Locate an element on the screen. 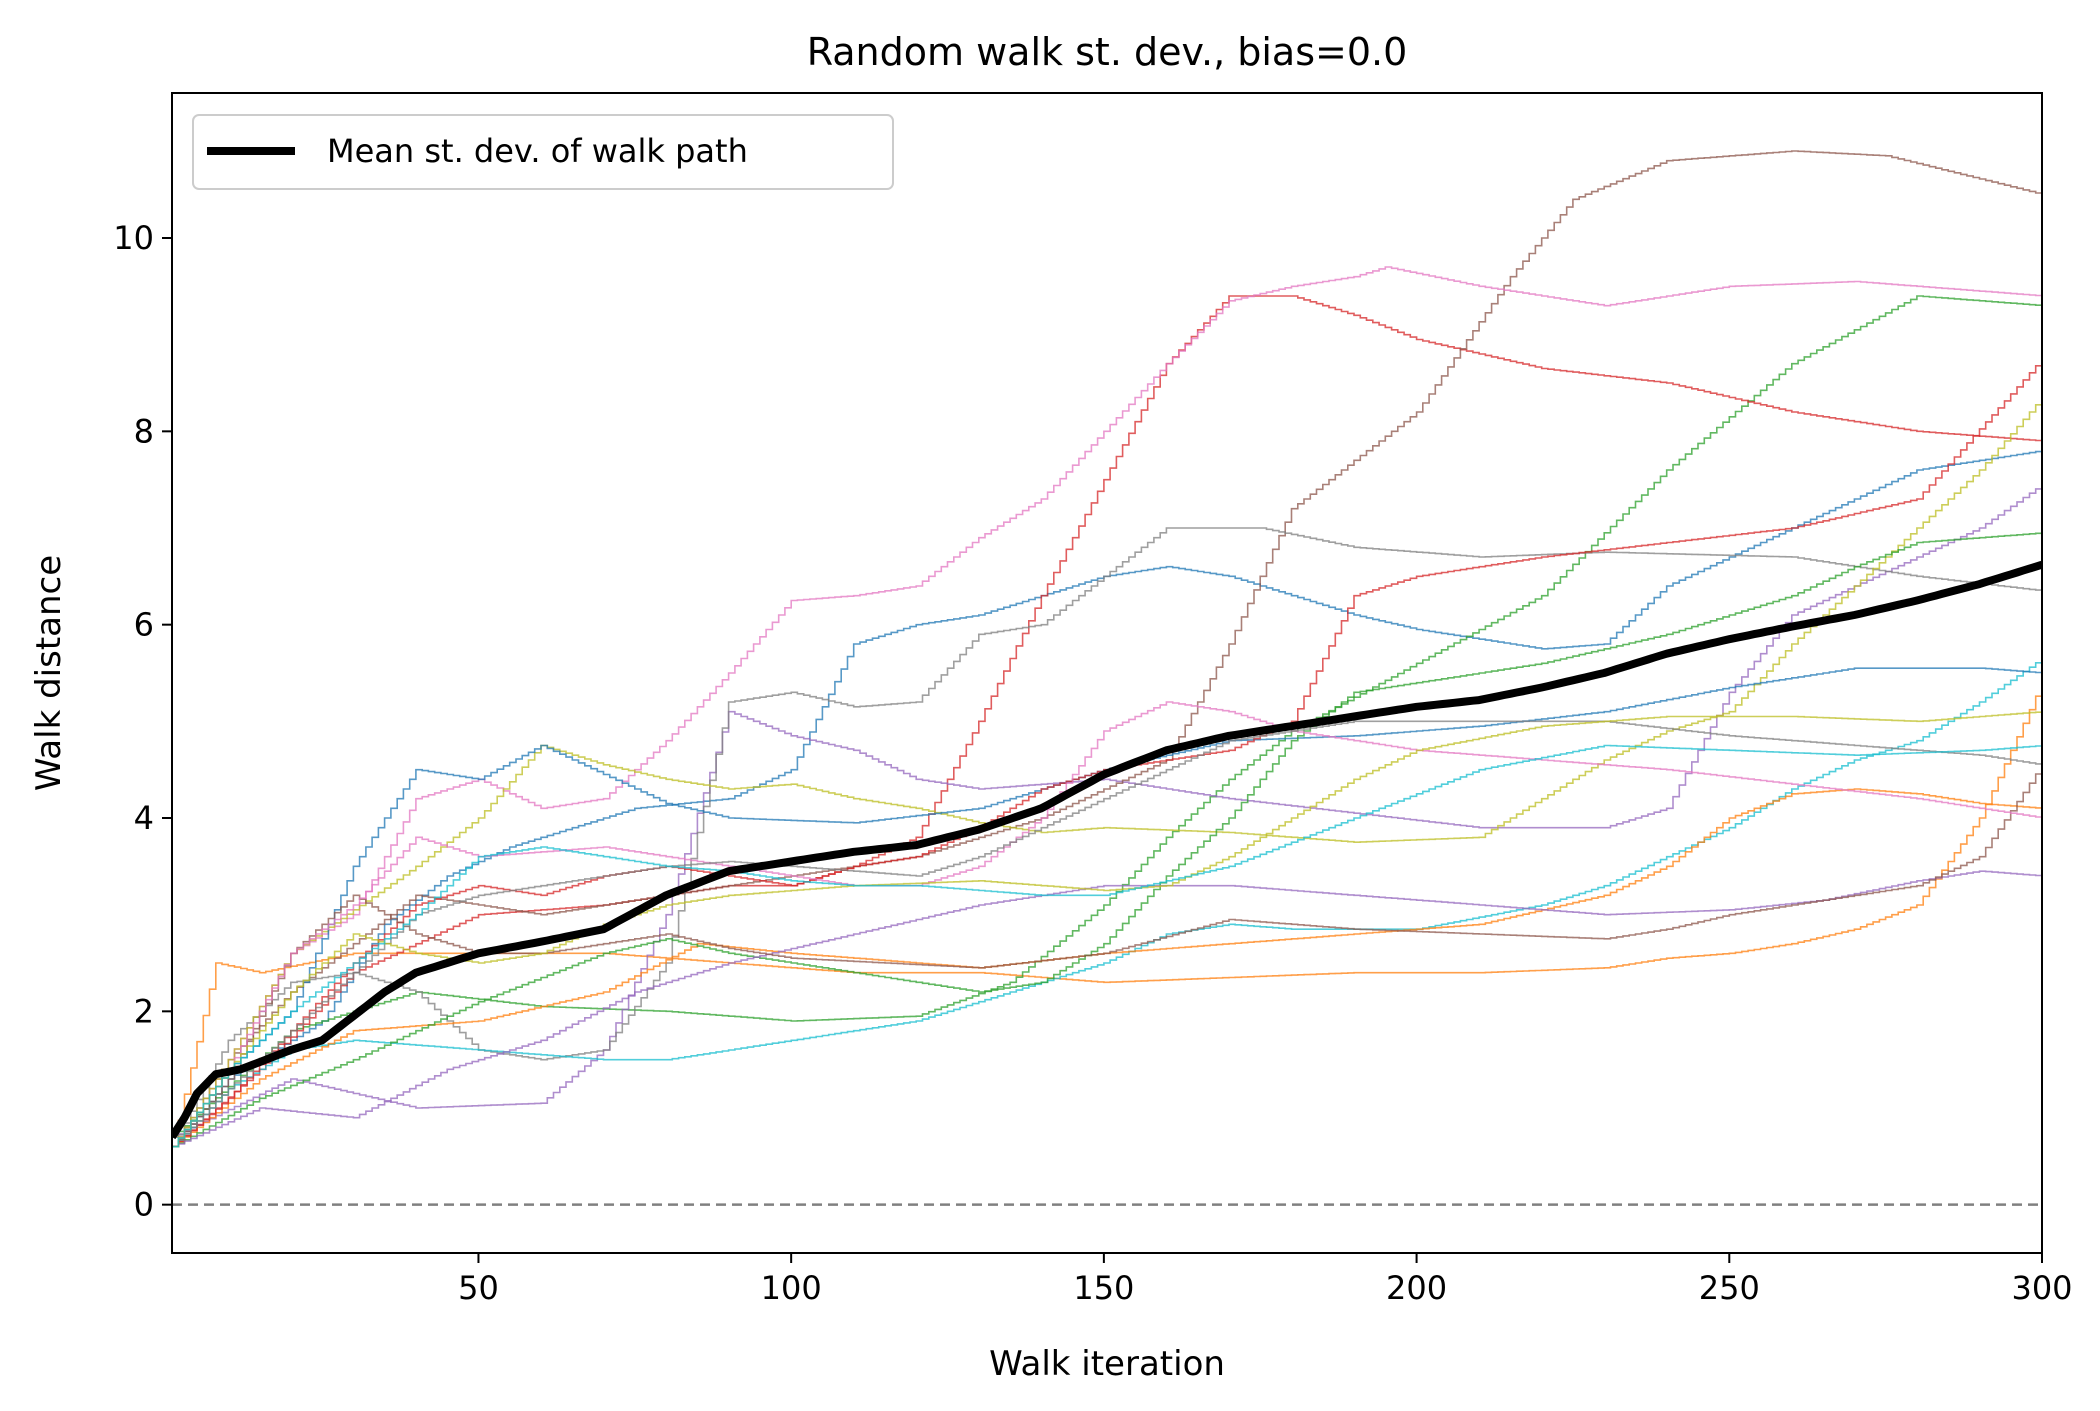 This screenshot has height=1411, width=2100. x-ticks: 50 100 150 200 250 300 is located at coordinates (1265, 1280).